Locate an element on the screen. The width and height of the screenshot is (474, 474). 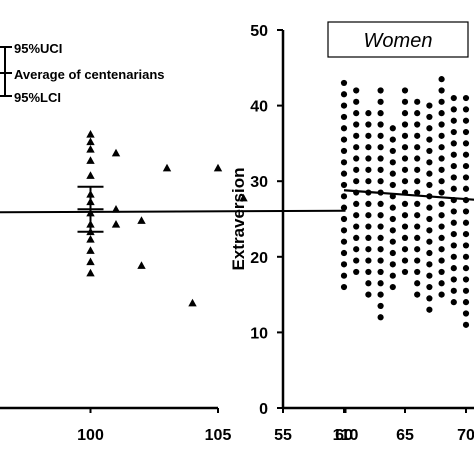
y-axis-title: Extraversion is located at coordinates (238, 219).